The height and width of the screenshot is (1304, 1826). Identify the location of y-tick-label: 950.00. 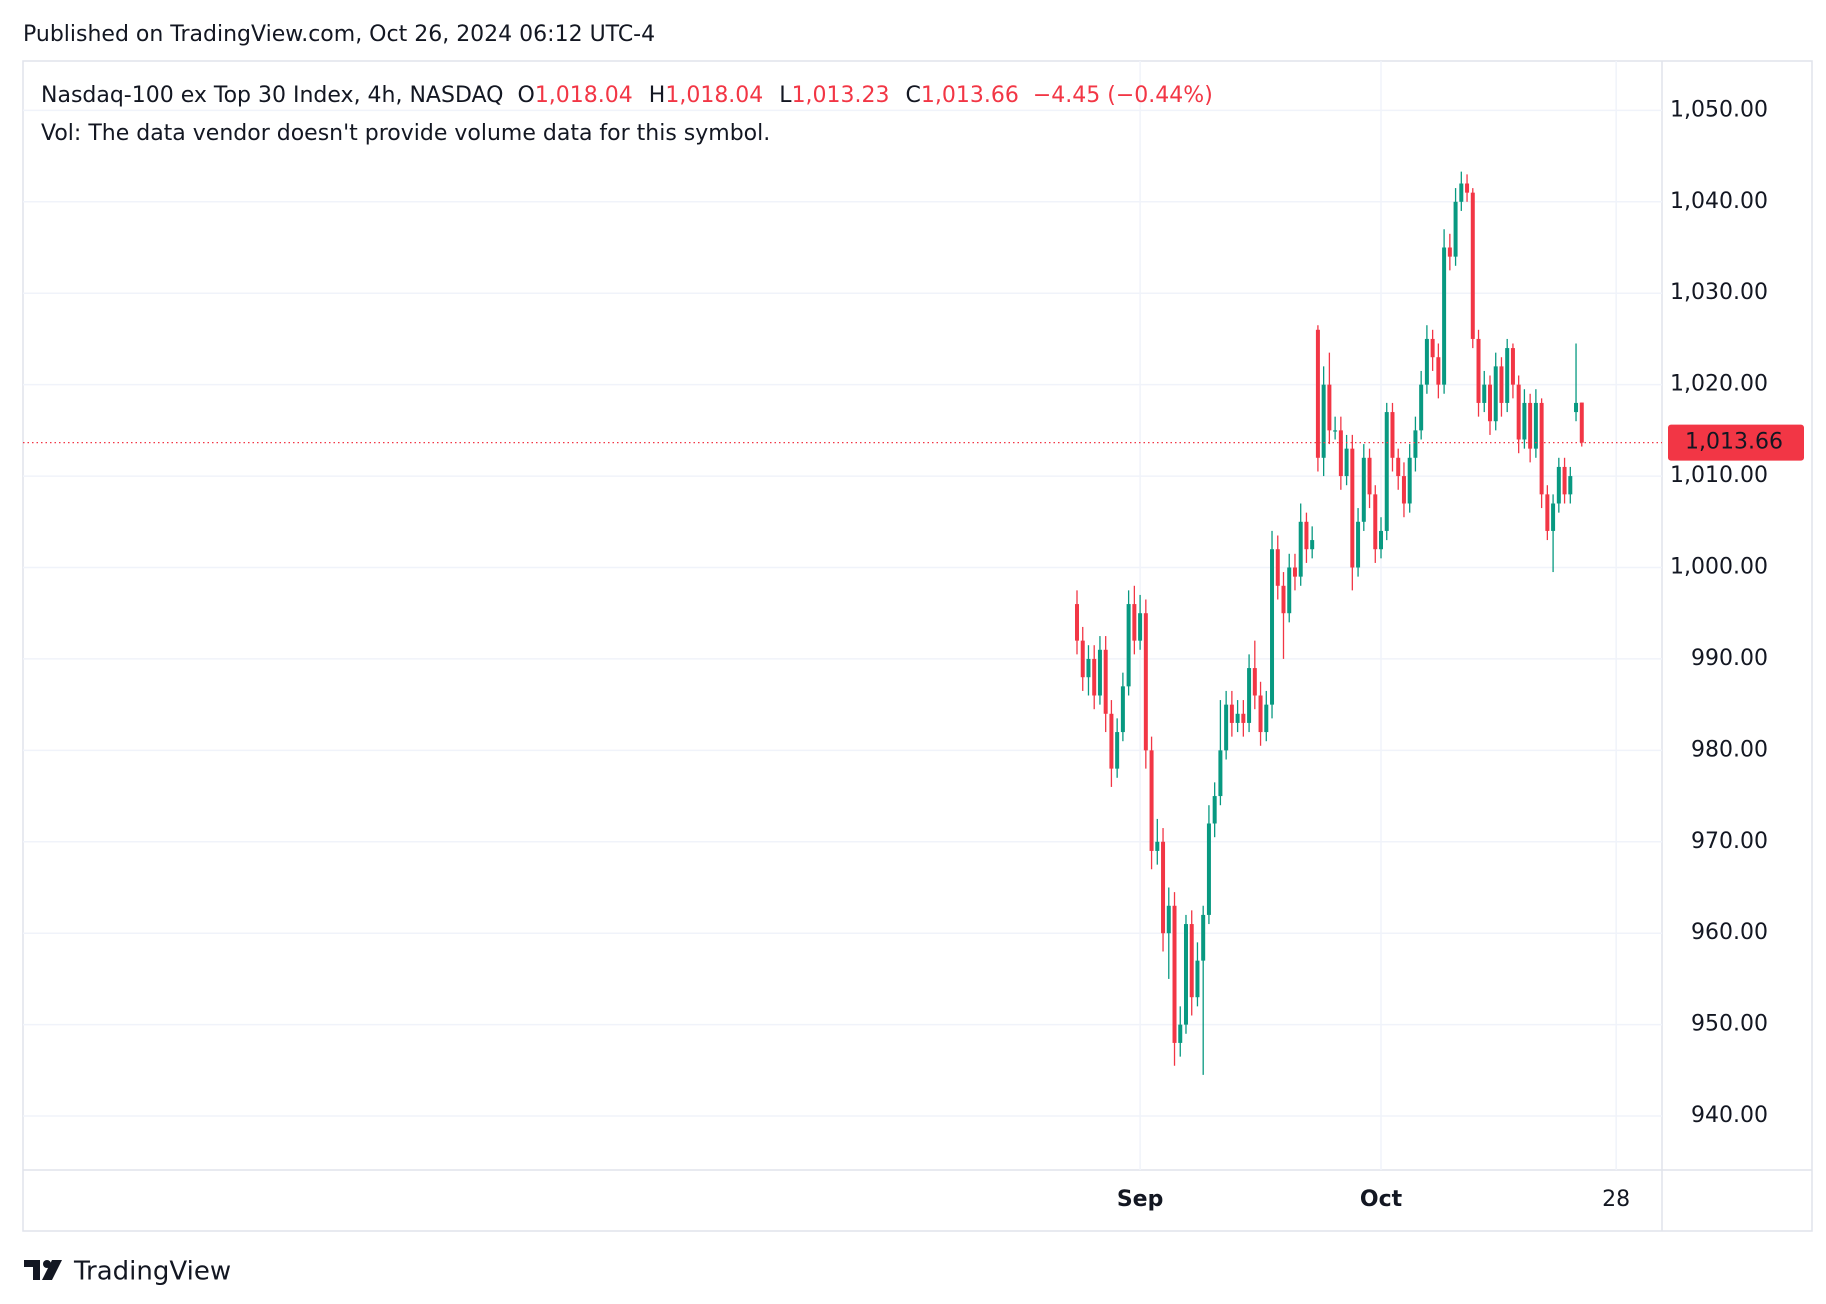
(1729, 1024).